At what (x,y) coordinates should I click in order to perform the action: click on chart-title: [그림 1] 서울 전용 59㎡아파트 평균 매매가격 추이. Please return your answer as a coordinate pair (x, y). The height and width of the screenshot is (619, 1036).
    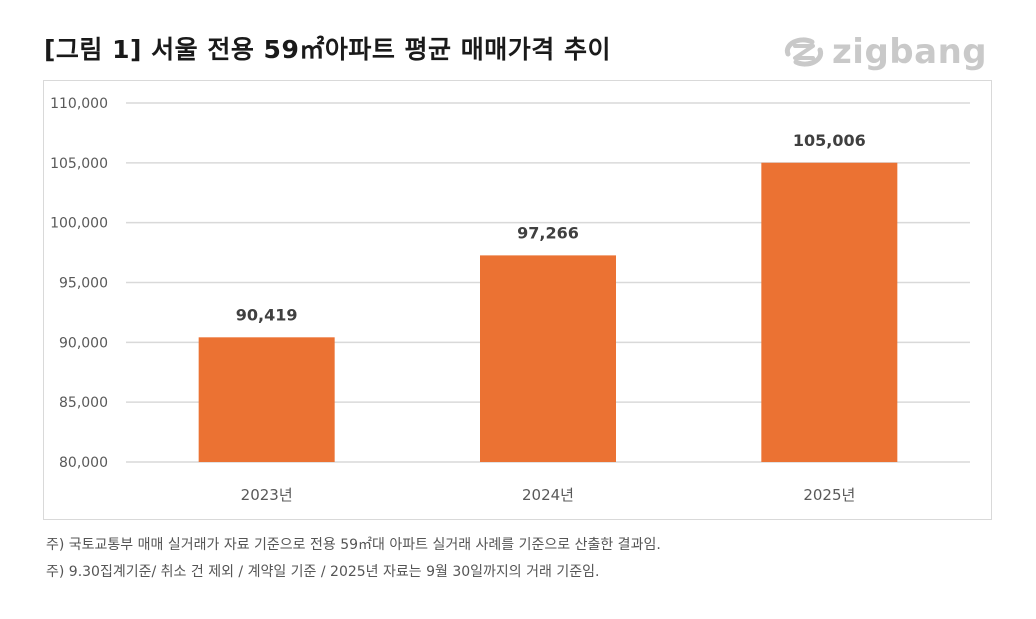
    Looking at the image, I should click on (327, 49).